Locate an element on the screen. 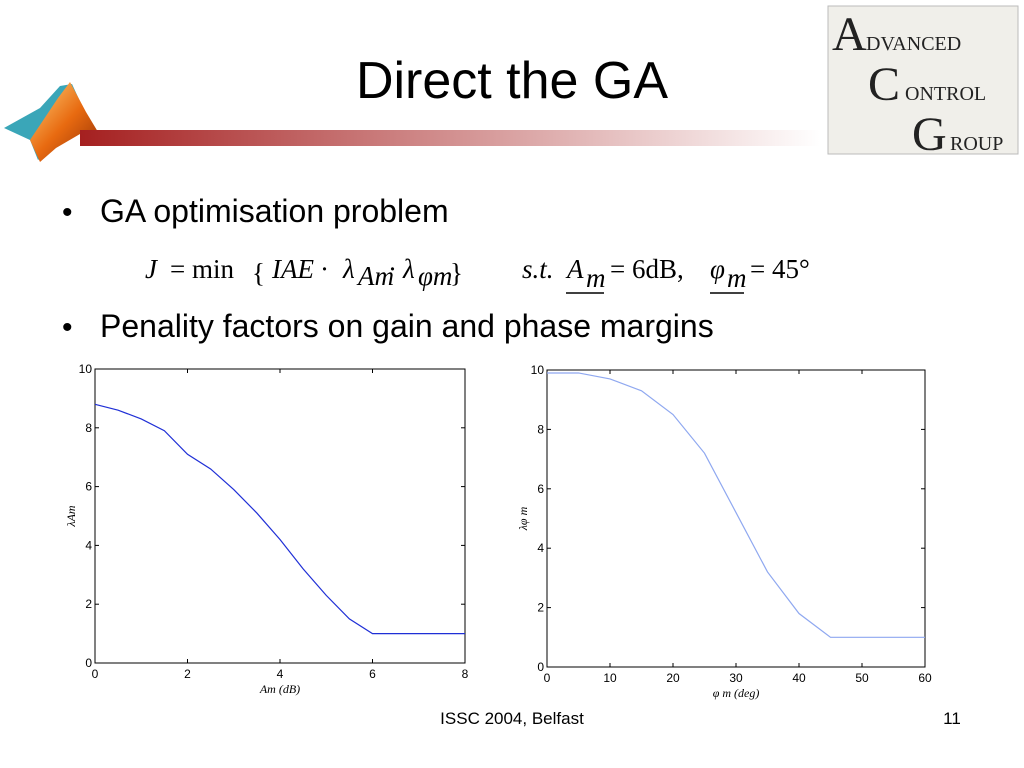  page-number: 11 is located at coordinates (952, 718).